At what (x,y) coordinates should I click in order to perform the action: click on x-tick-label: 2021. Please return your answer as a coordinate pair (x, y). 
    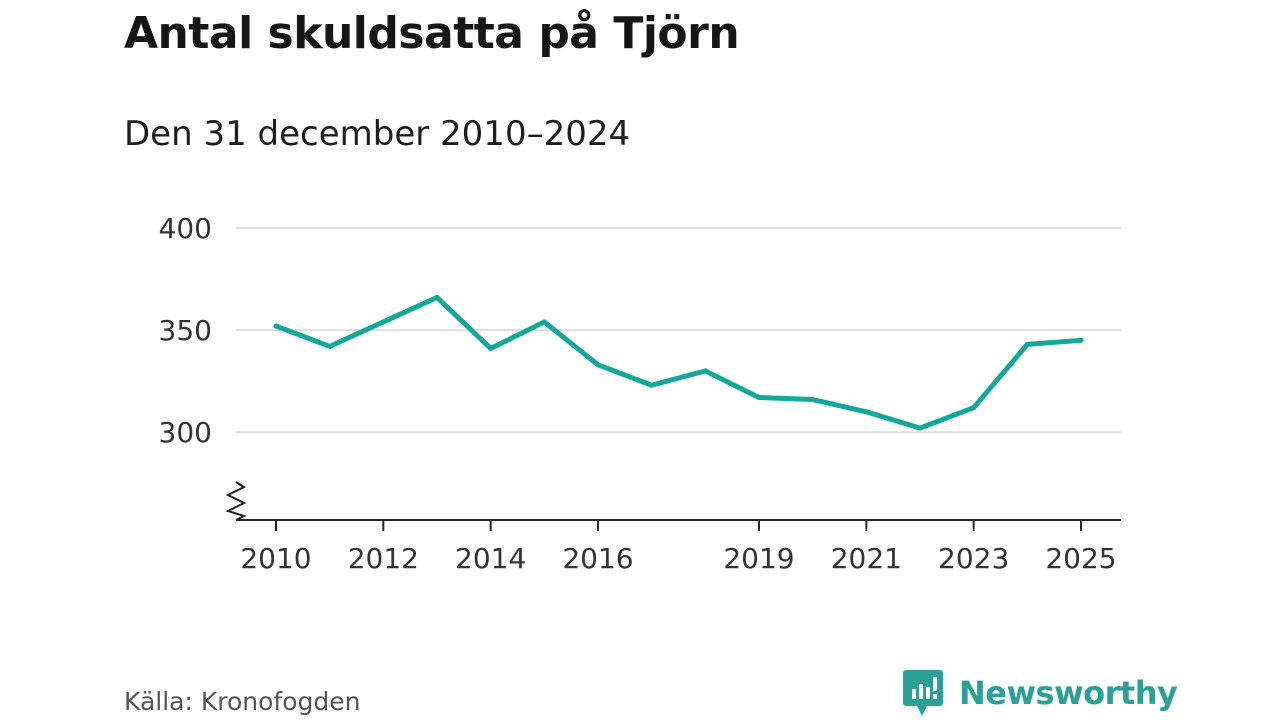
    Looking at the image, I should click on (866, 558).